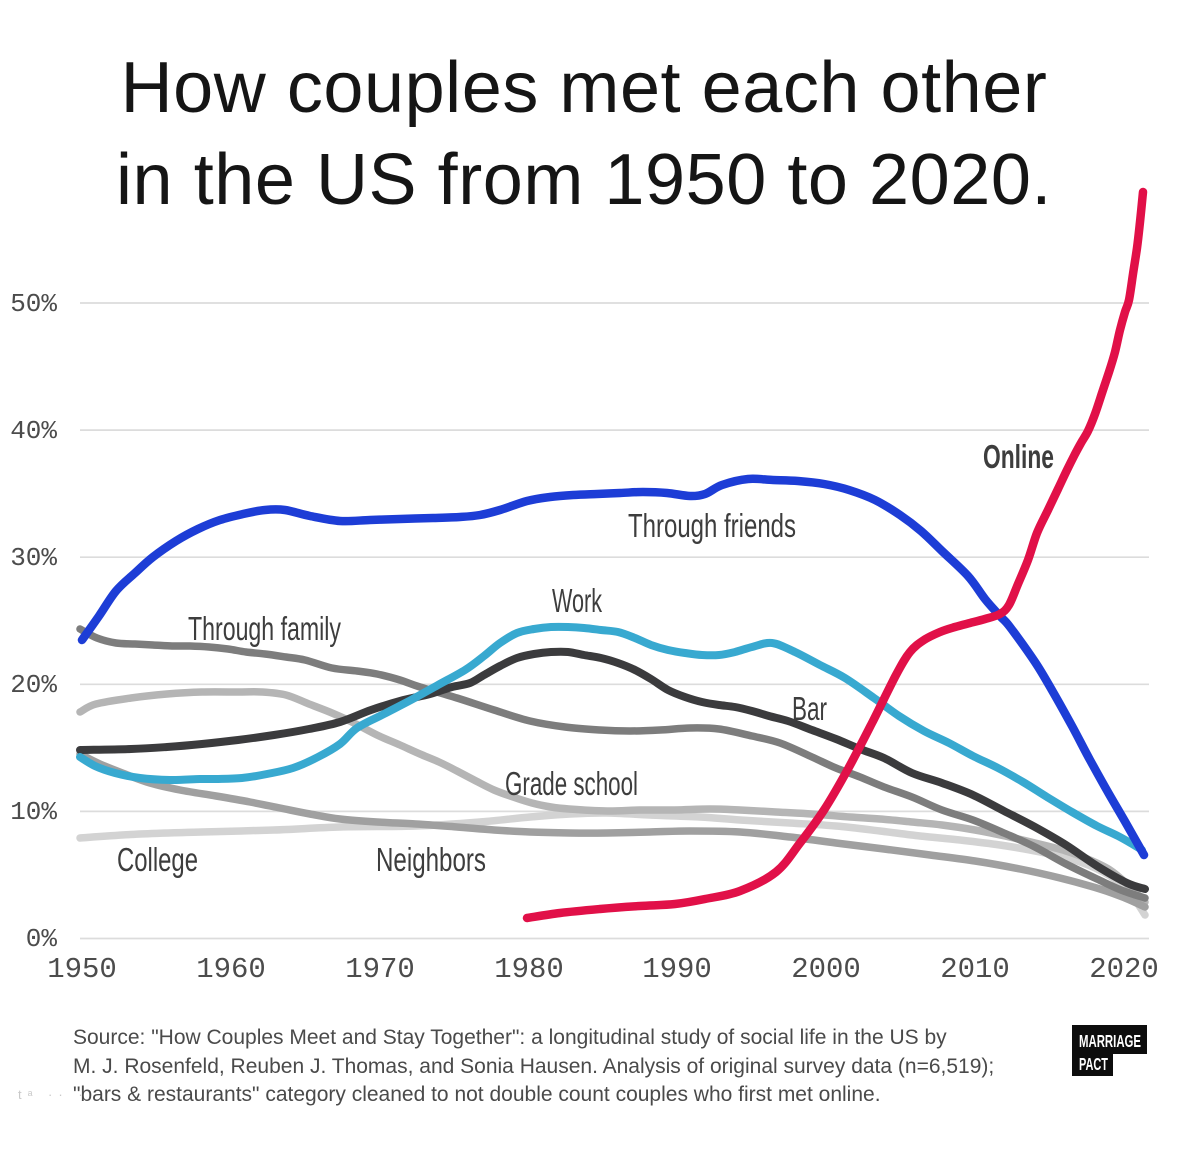 The width and height of the screenshot is (1179, 1167). Describe the element at coordinates (431, 859) in the screenshot. I see `svg-text: Neighbors` at that location.